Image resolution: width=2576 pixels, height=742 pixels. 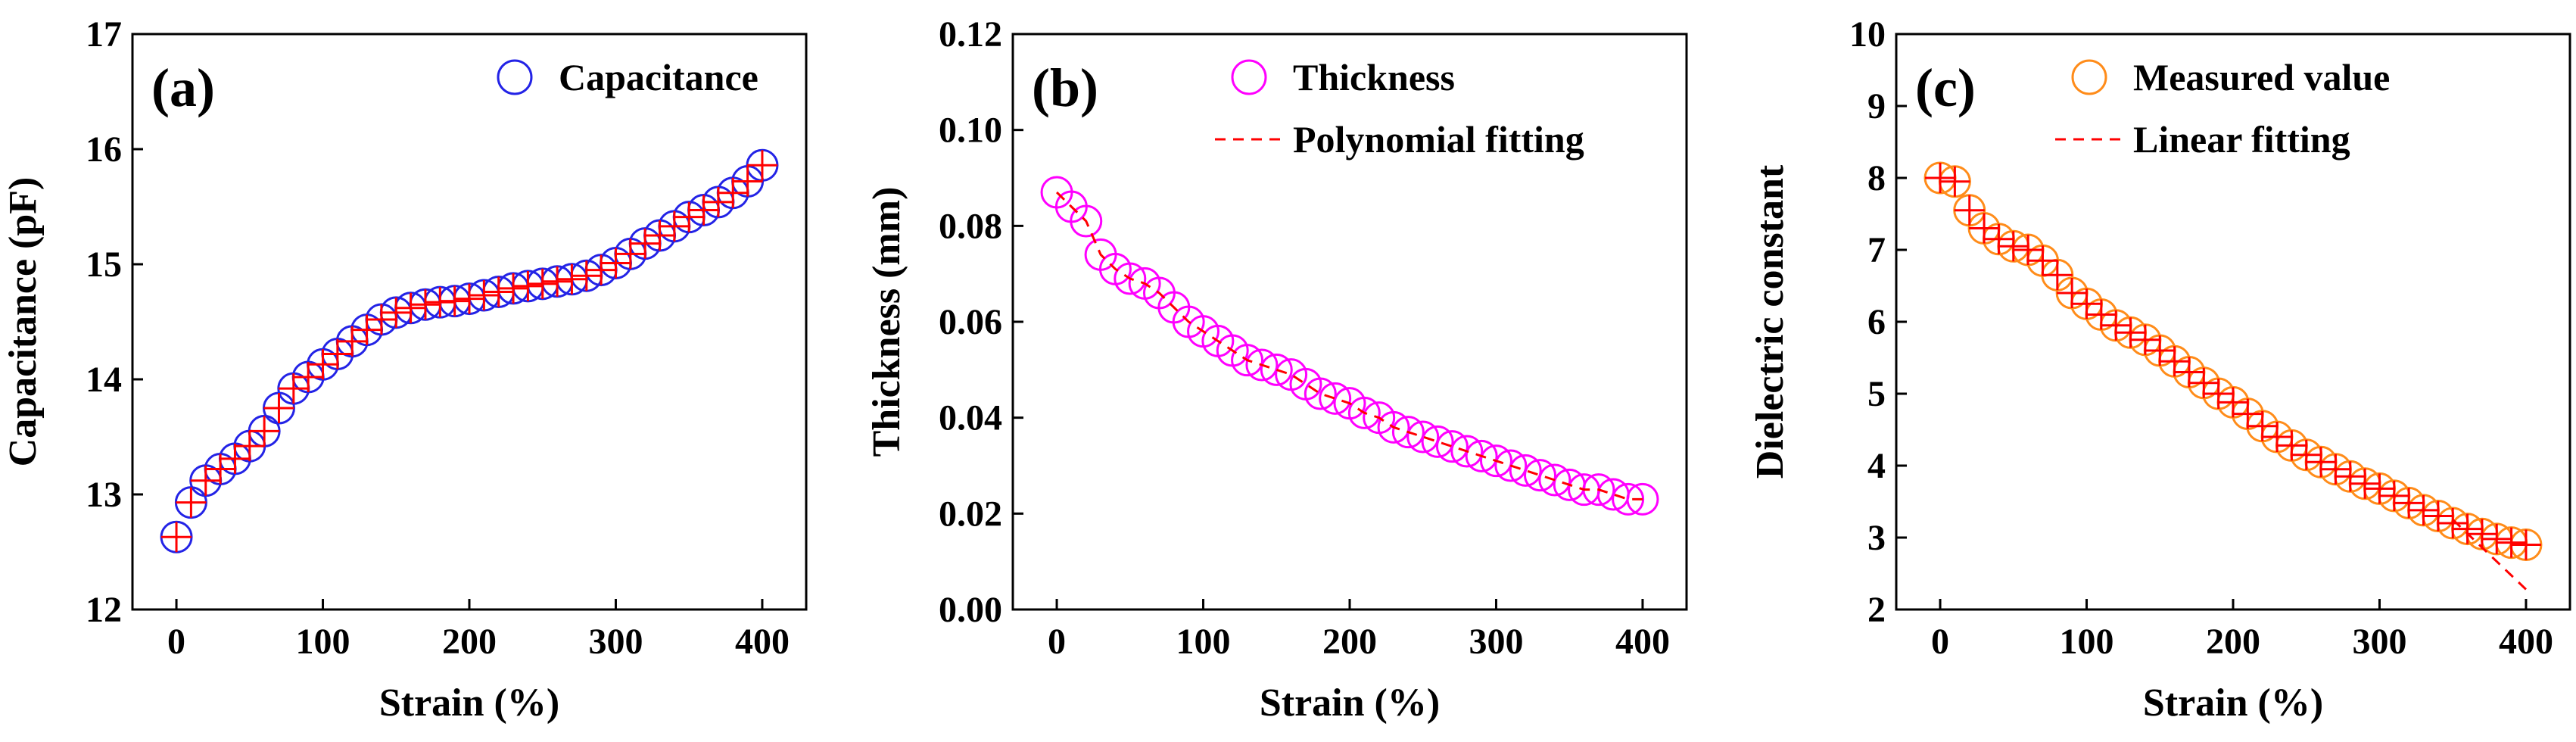 What do you see at coordinates (886, 322) in the screenshot?
I see `y-axis-label: Thickness (mm)` at bounding box center [886, 322].